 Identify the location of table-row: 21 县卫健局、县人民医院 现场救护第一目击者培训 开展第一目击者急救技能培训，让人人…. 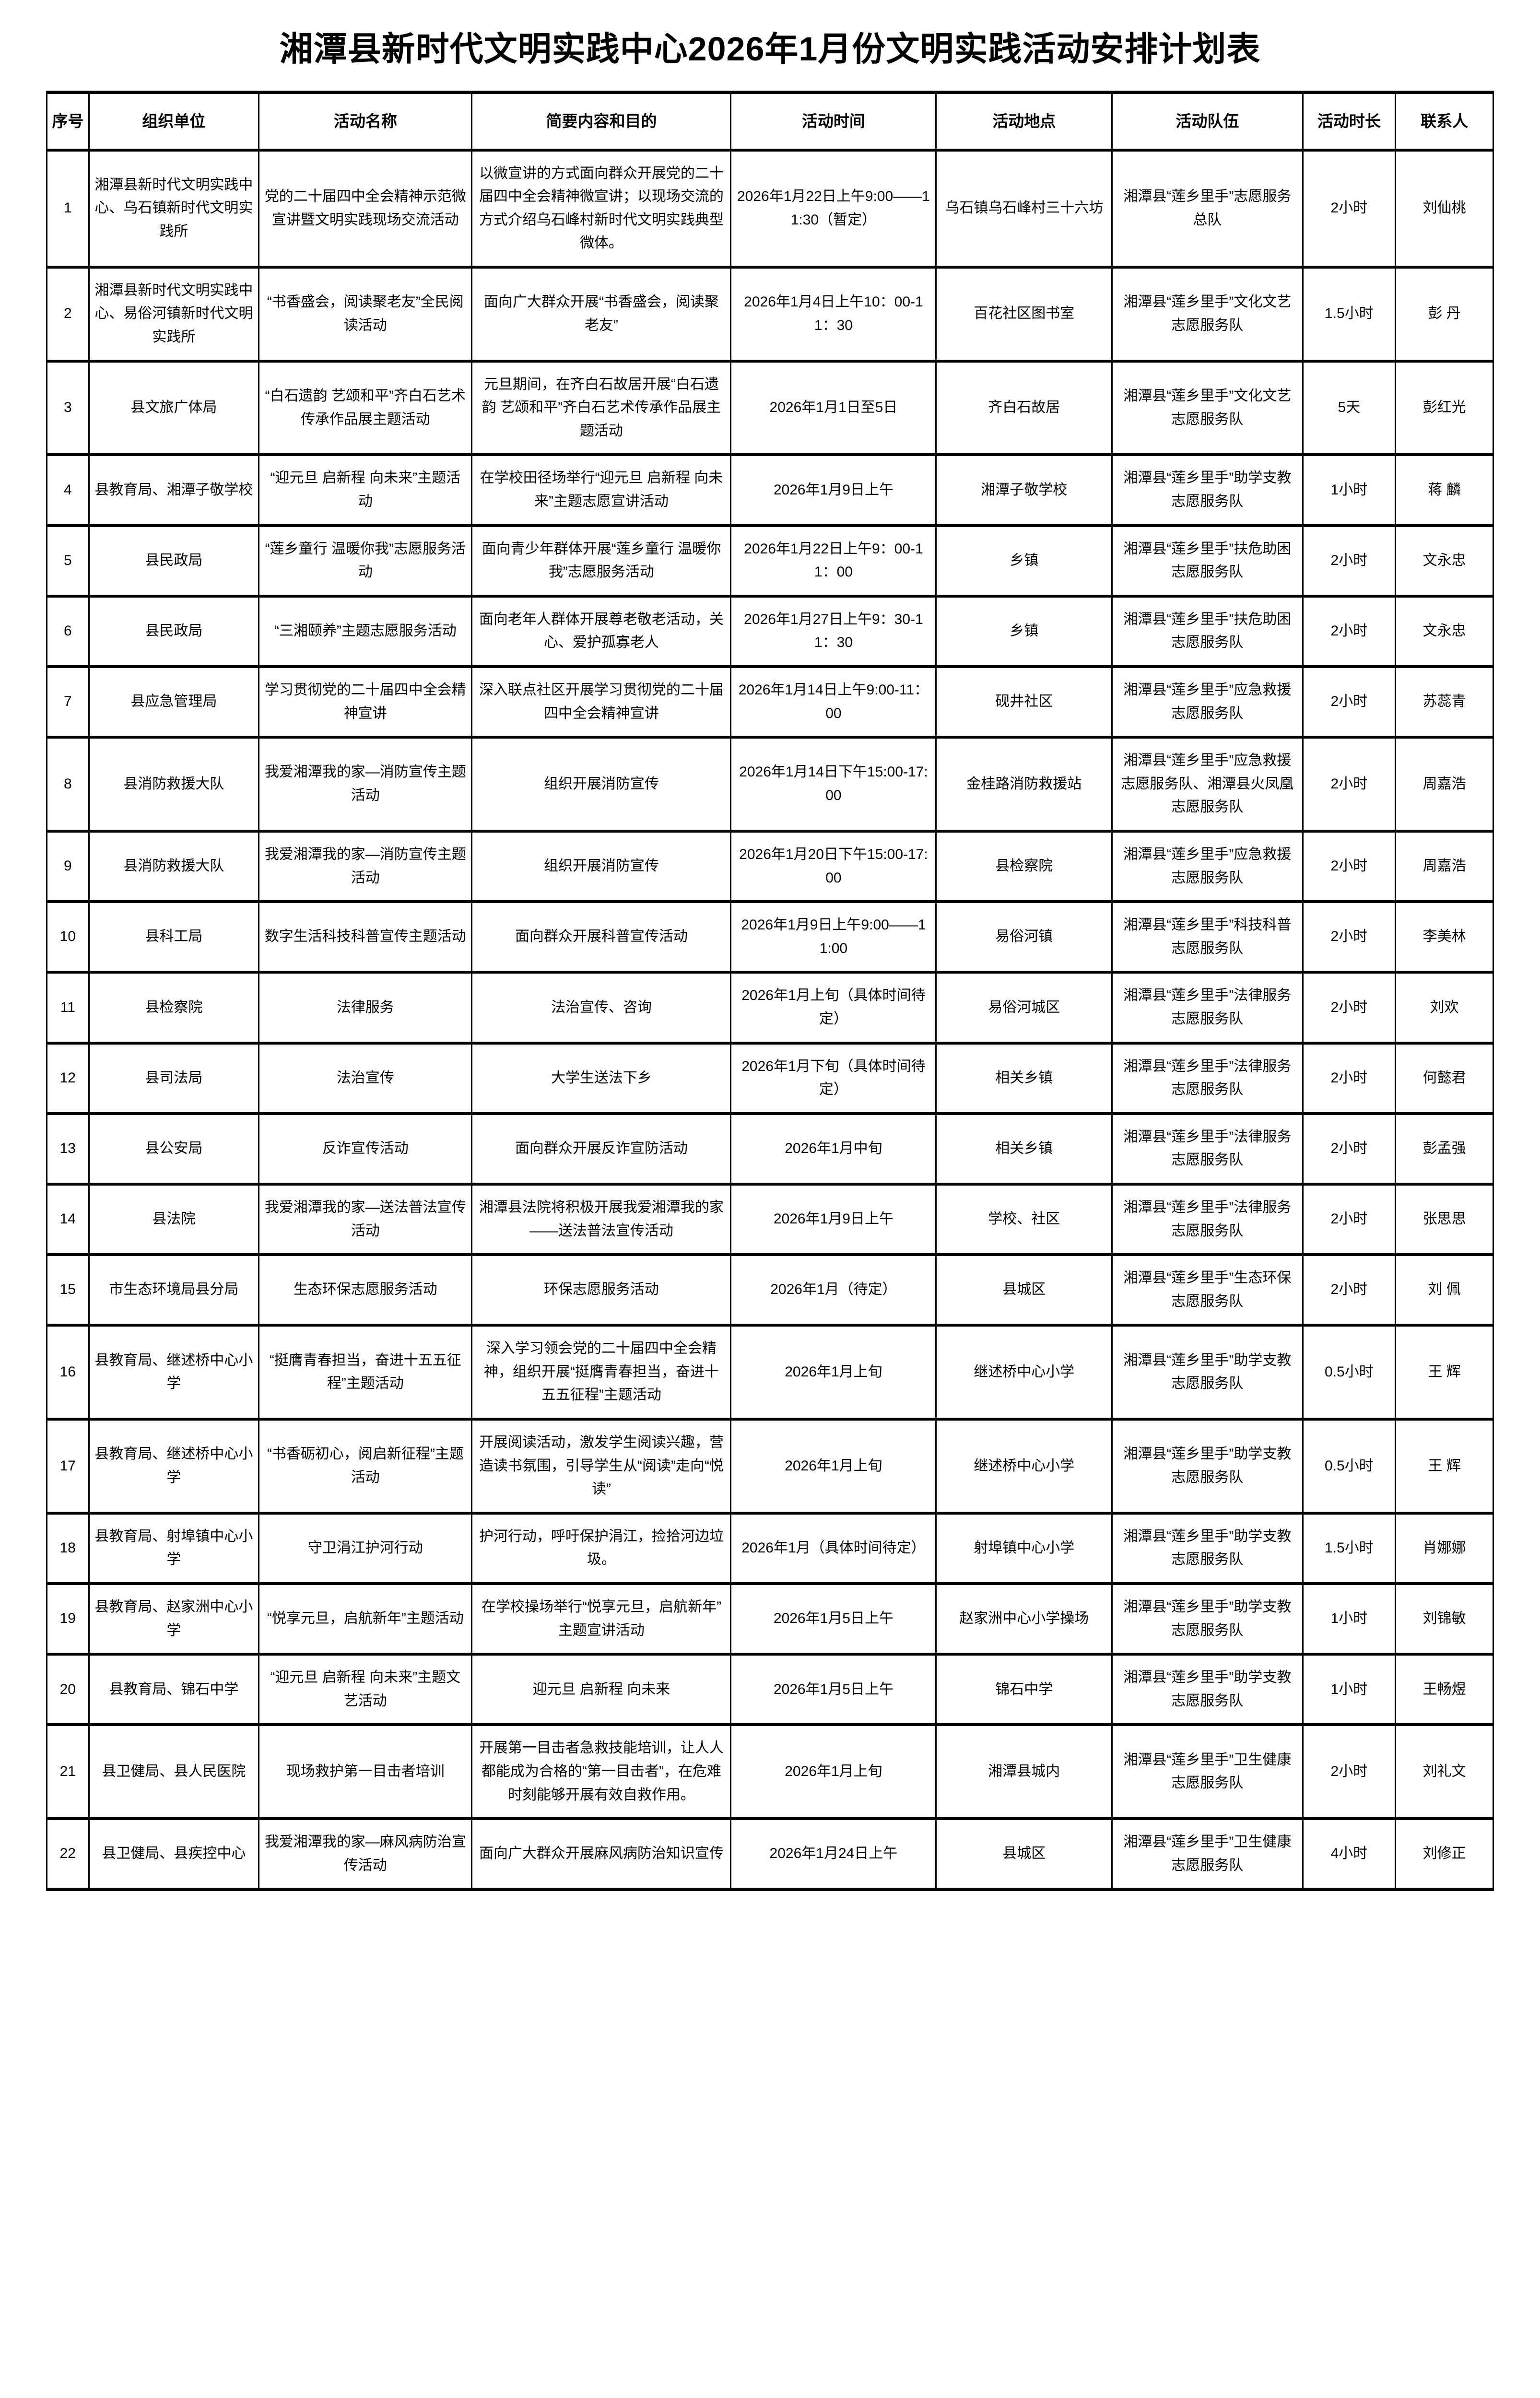
(770, 1772).